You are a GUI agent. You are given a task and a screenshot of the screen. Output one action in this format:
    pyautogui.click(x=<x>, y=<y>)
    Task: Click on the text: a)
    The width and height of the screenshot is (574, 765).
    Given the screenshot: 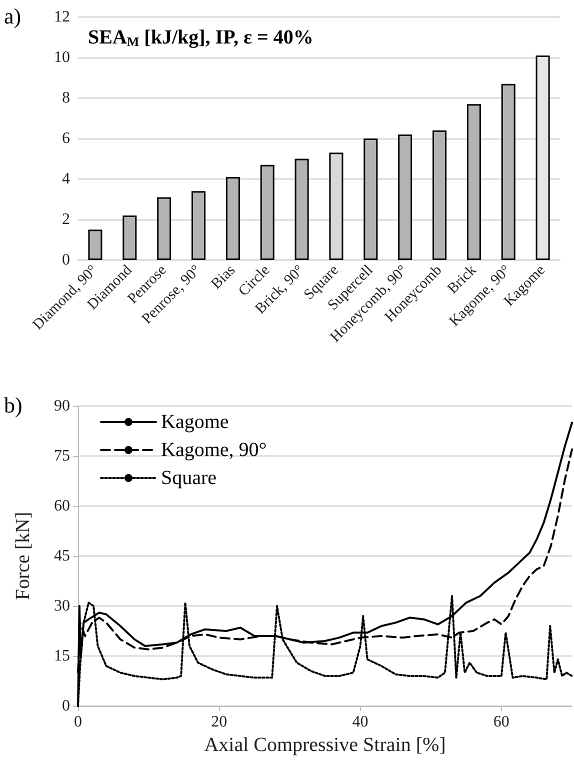 What is the action you would take?
    pyautogui.click(x=13, y=16)
    